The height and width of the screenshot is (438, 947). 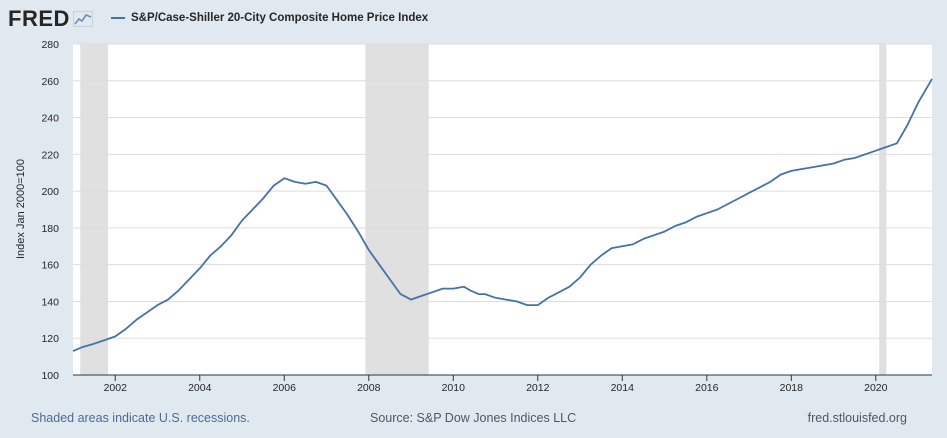 What do you see at coordinates (454, 388) in the screenshot?
I see `x-tick-label-2010: 2010` at bounding box center [454, 388].